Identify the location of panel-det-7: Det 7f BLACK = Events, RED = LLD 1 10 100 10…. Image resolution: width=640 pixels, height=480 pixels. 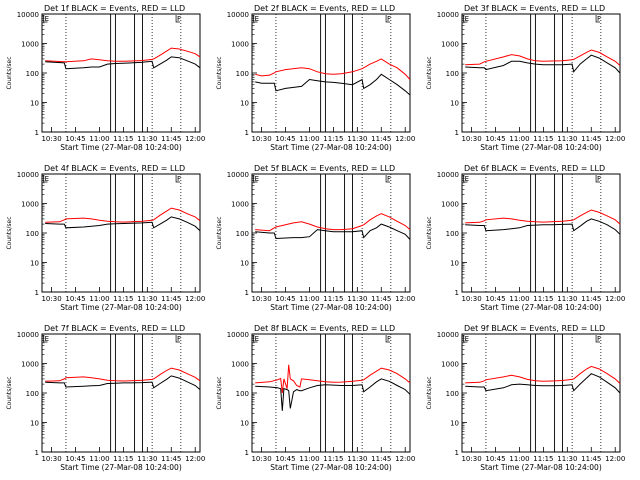
(105, 398).